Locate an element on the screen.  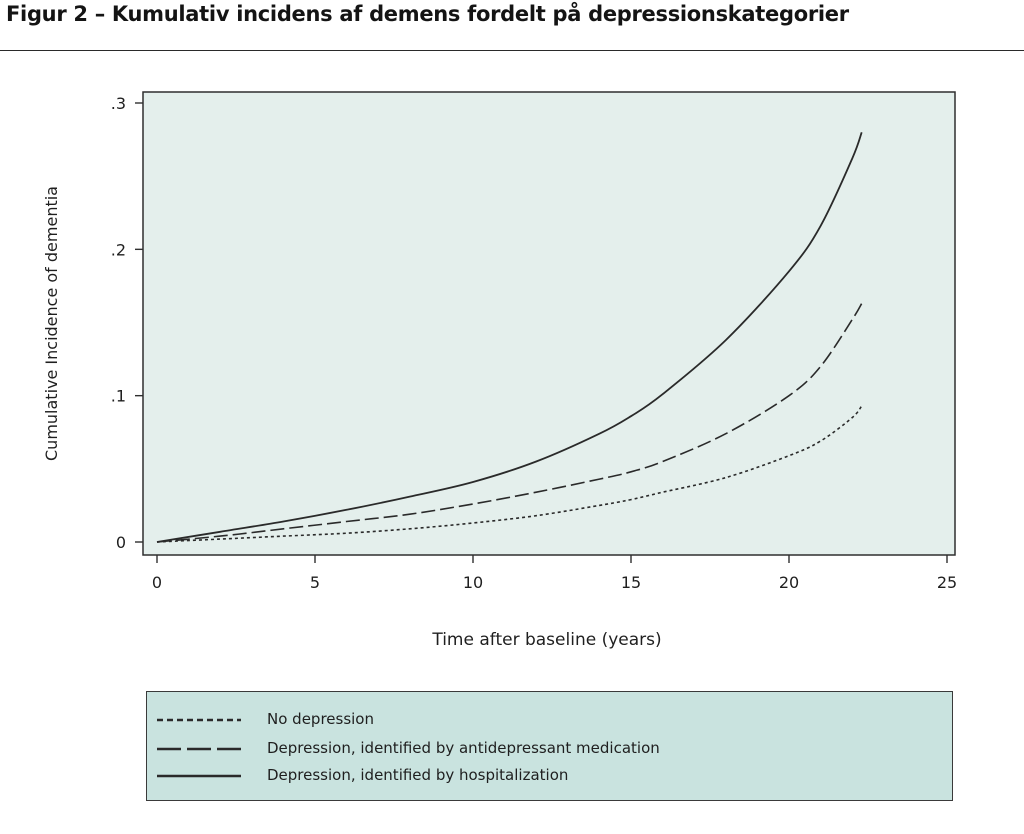
x-tick-label: 15 is located at coordinates (631, 582).